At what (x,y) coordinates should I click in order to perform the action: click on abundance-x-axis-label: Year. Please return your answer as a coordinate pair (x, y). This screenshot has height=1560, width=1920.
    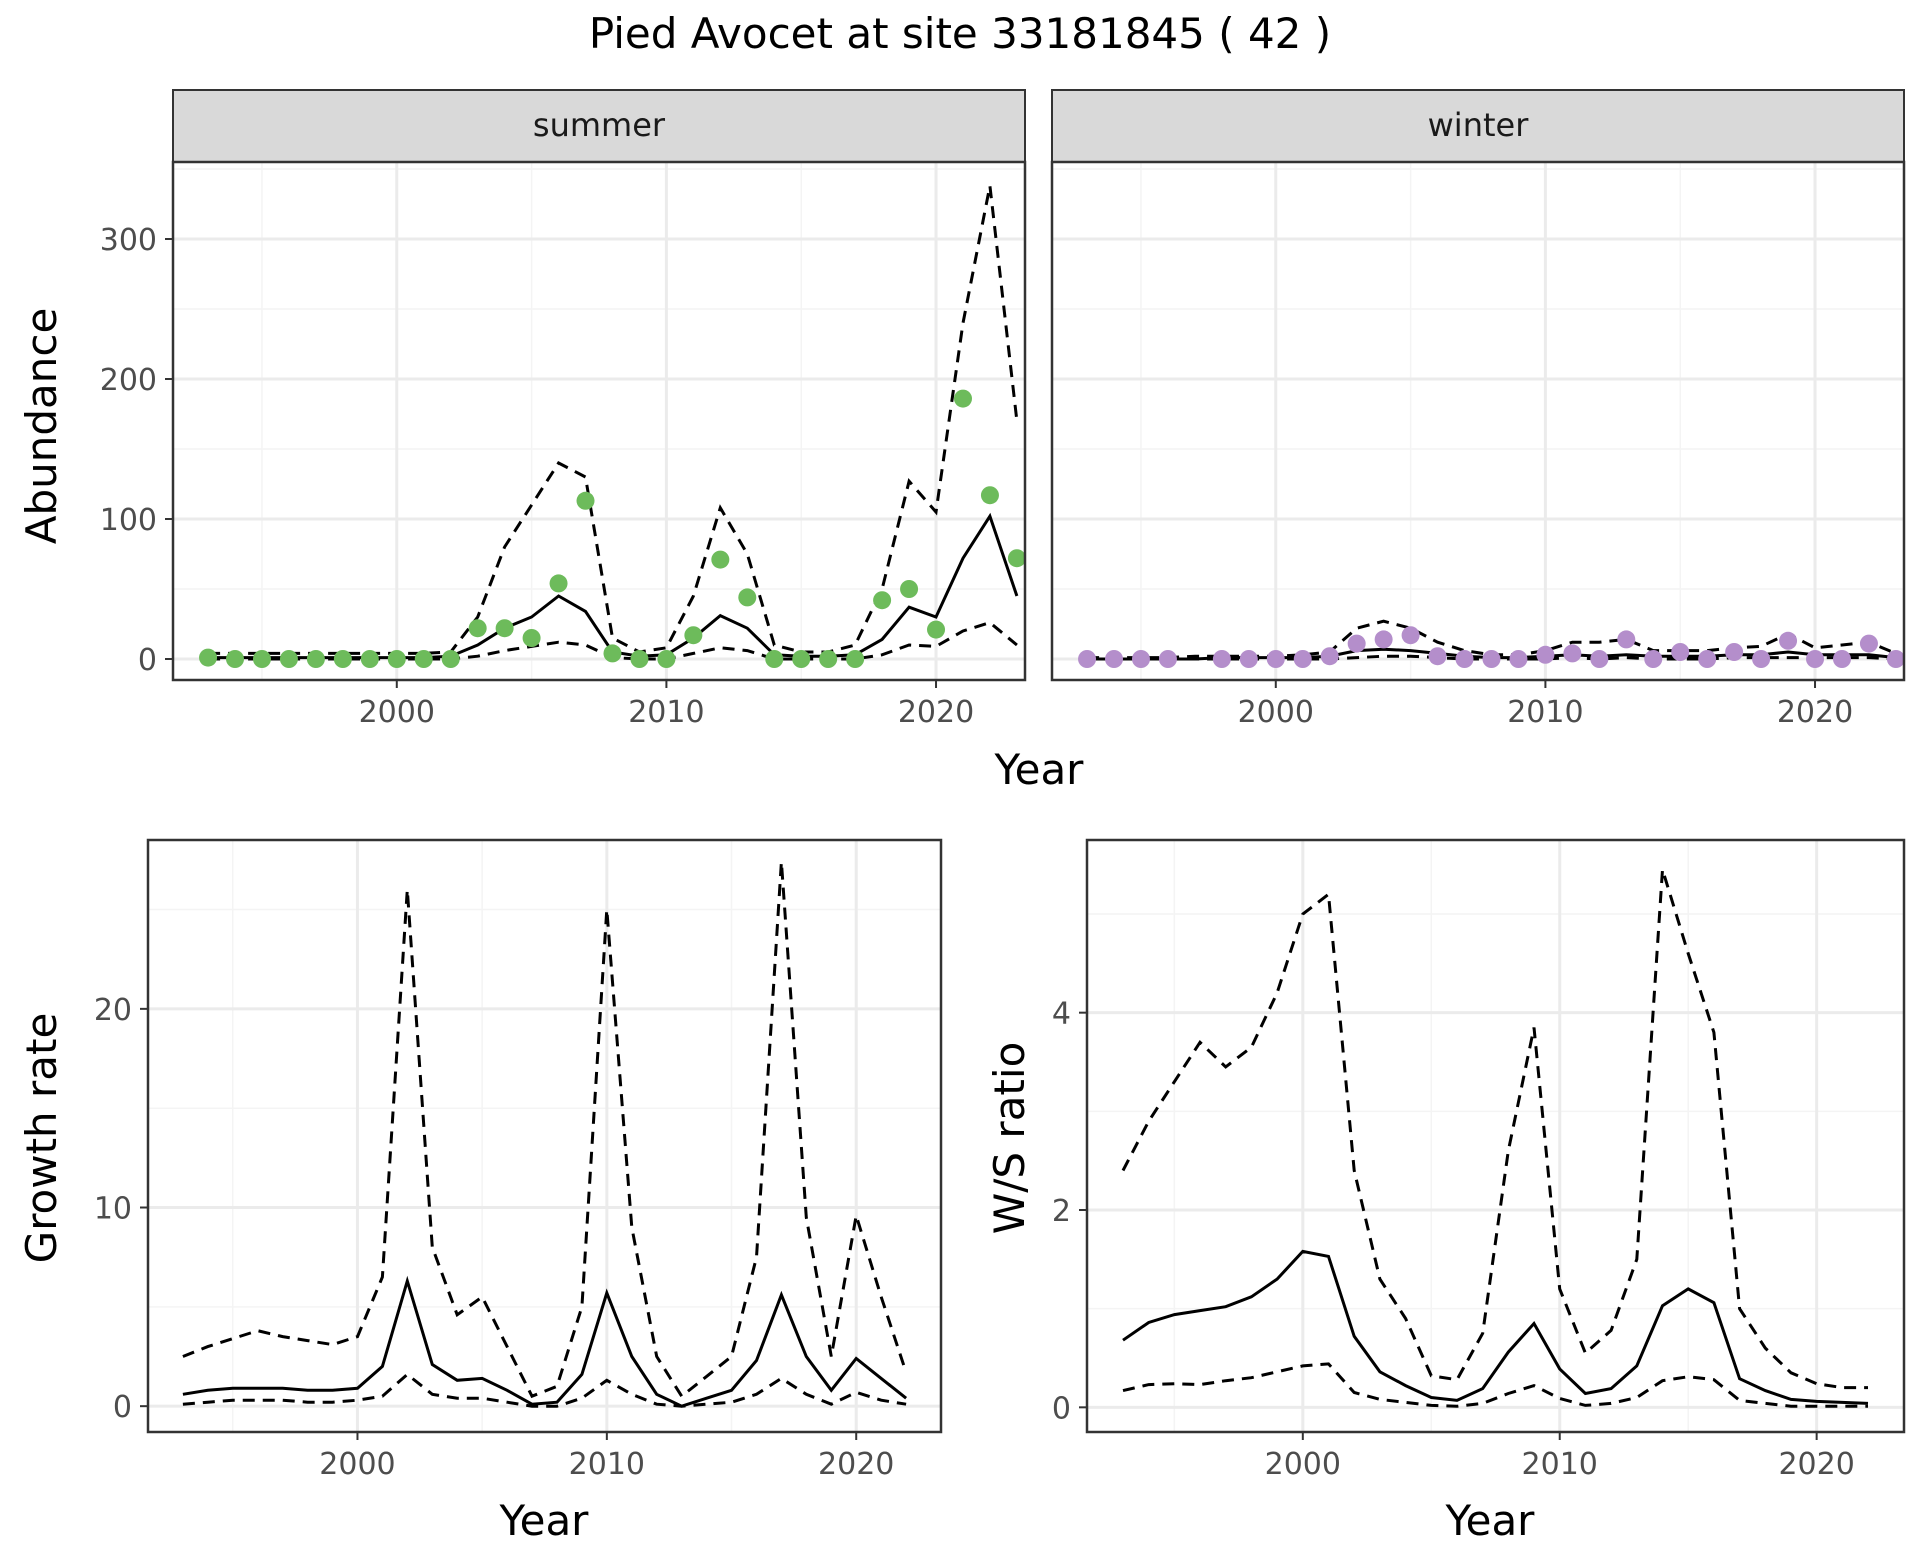
    Looking at the image, I should click on (1039, 769).